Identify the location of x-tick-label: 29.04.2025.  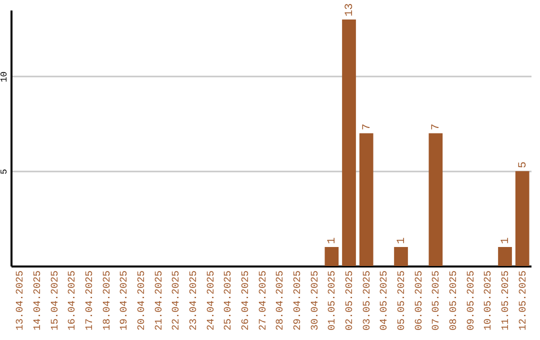
(298, 300).